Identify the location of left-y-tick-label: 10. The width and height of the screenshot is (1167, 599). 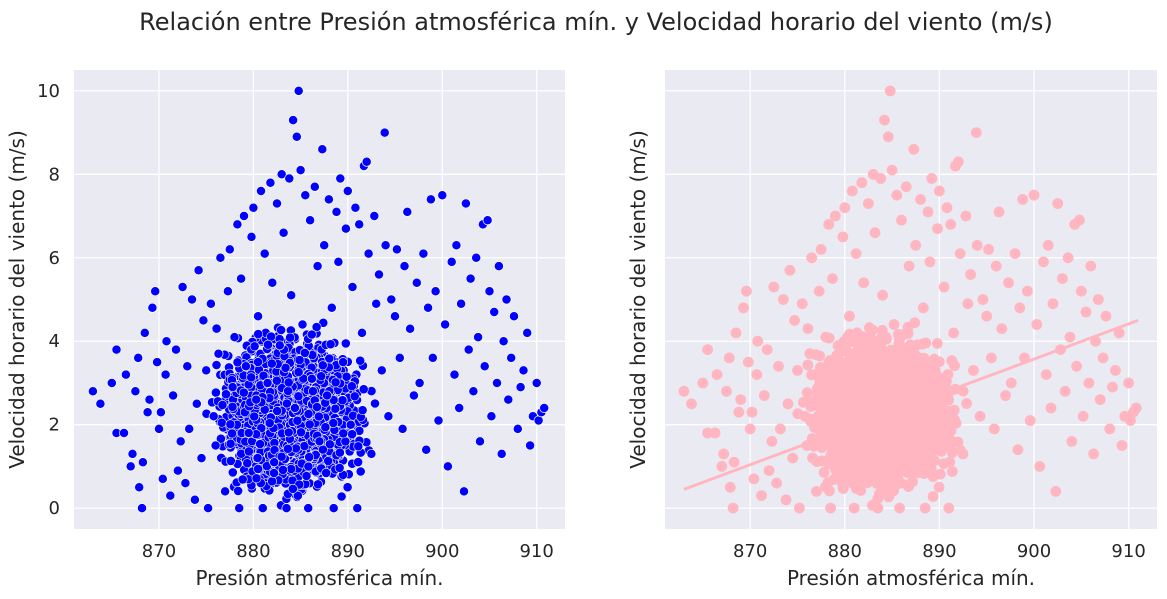
(48, 91).